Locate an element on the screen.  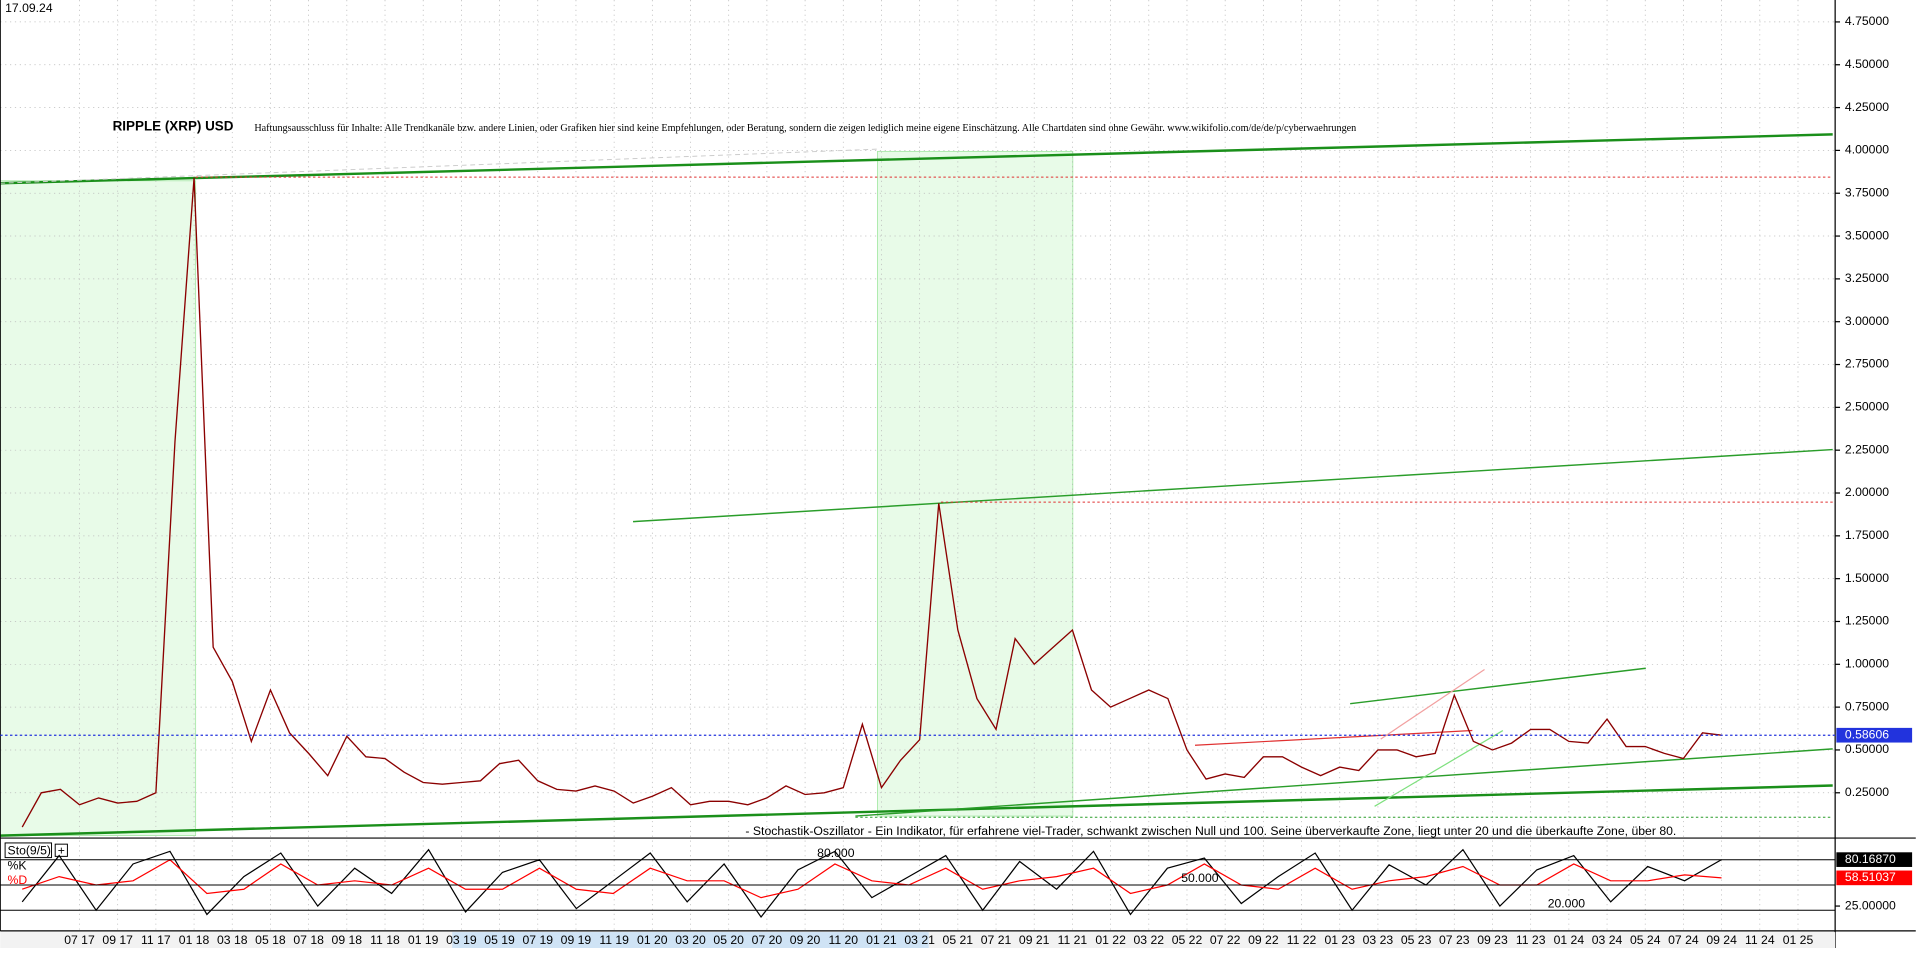
x-tick-label: 01 24 is located at coordinates (1569, 940).